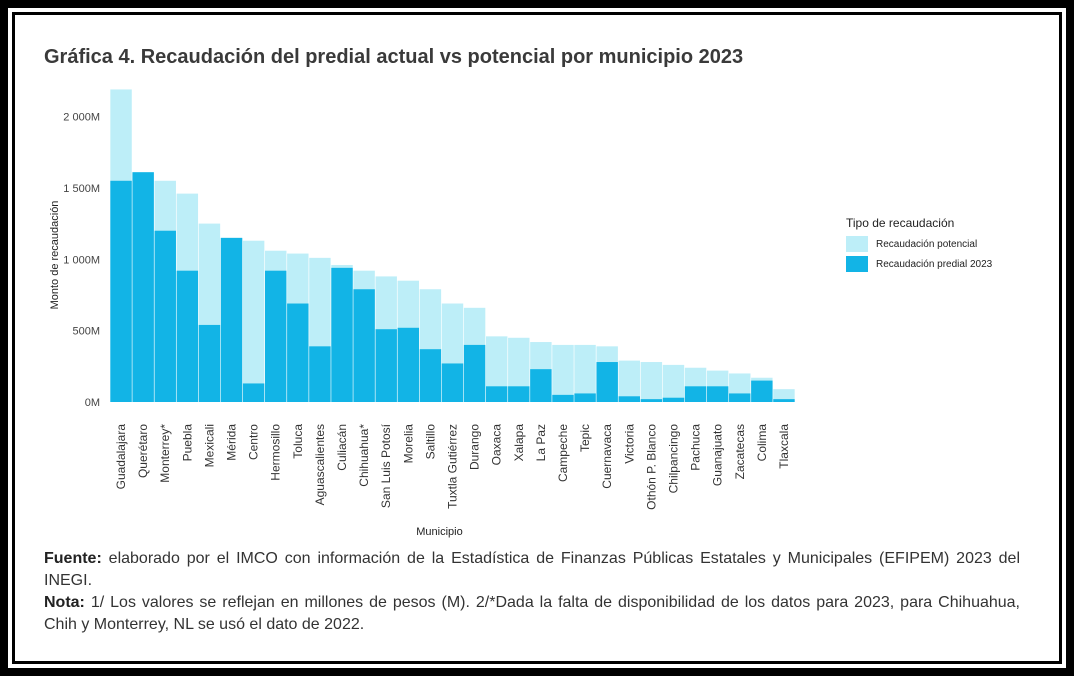 This screenshot has width=1074, height=676. Describe the element at coordinates (187, 443) in the screenshot. I see `x-tick-label: Puebla` at that location.